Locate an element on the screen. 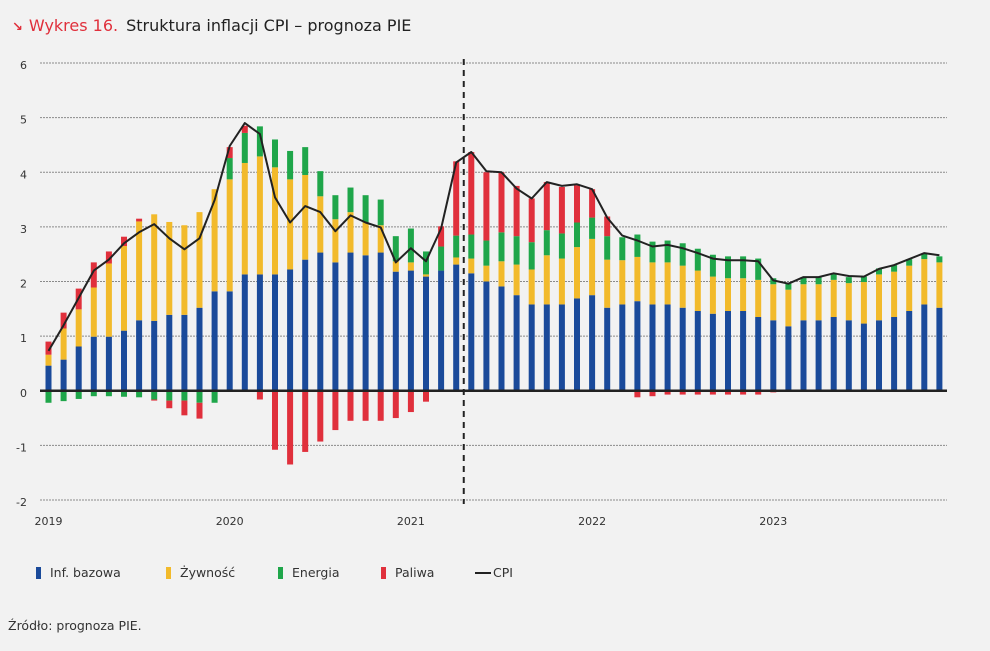  legend-item-energia: Energia is located at coordinates (329, 572).